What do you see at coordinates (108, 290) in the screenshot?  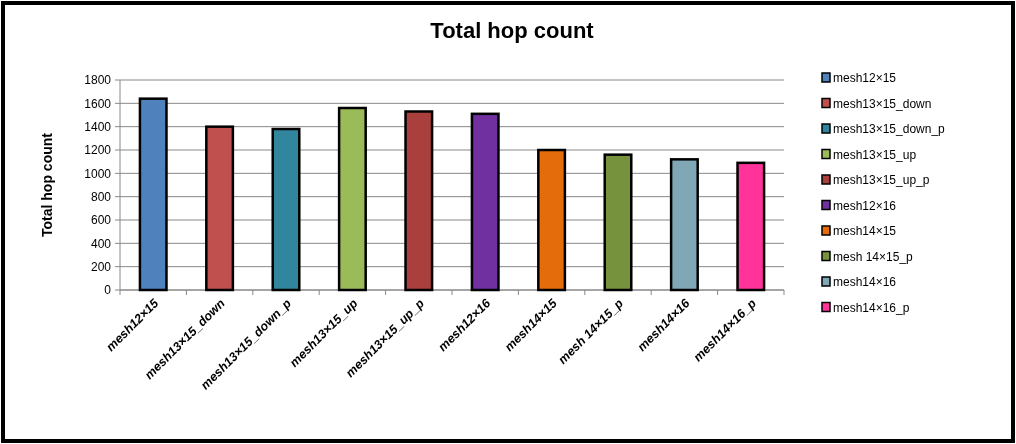 I see `y-tick-label: 0` at bounding box center [108, 290].